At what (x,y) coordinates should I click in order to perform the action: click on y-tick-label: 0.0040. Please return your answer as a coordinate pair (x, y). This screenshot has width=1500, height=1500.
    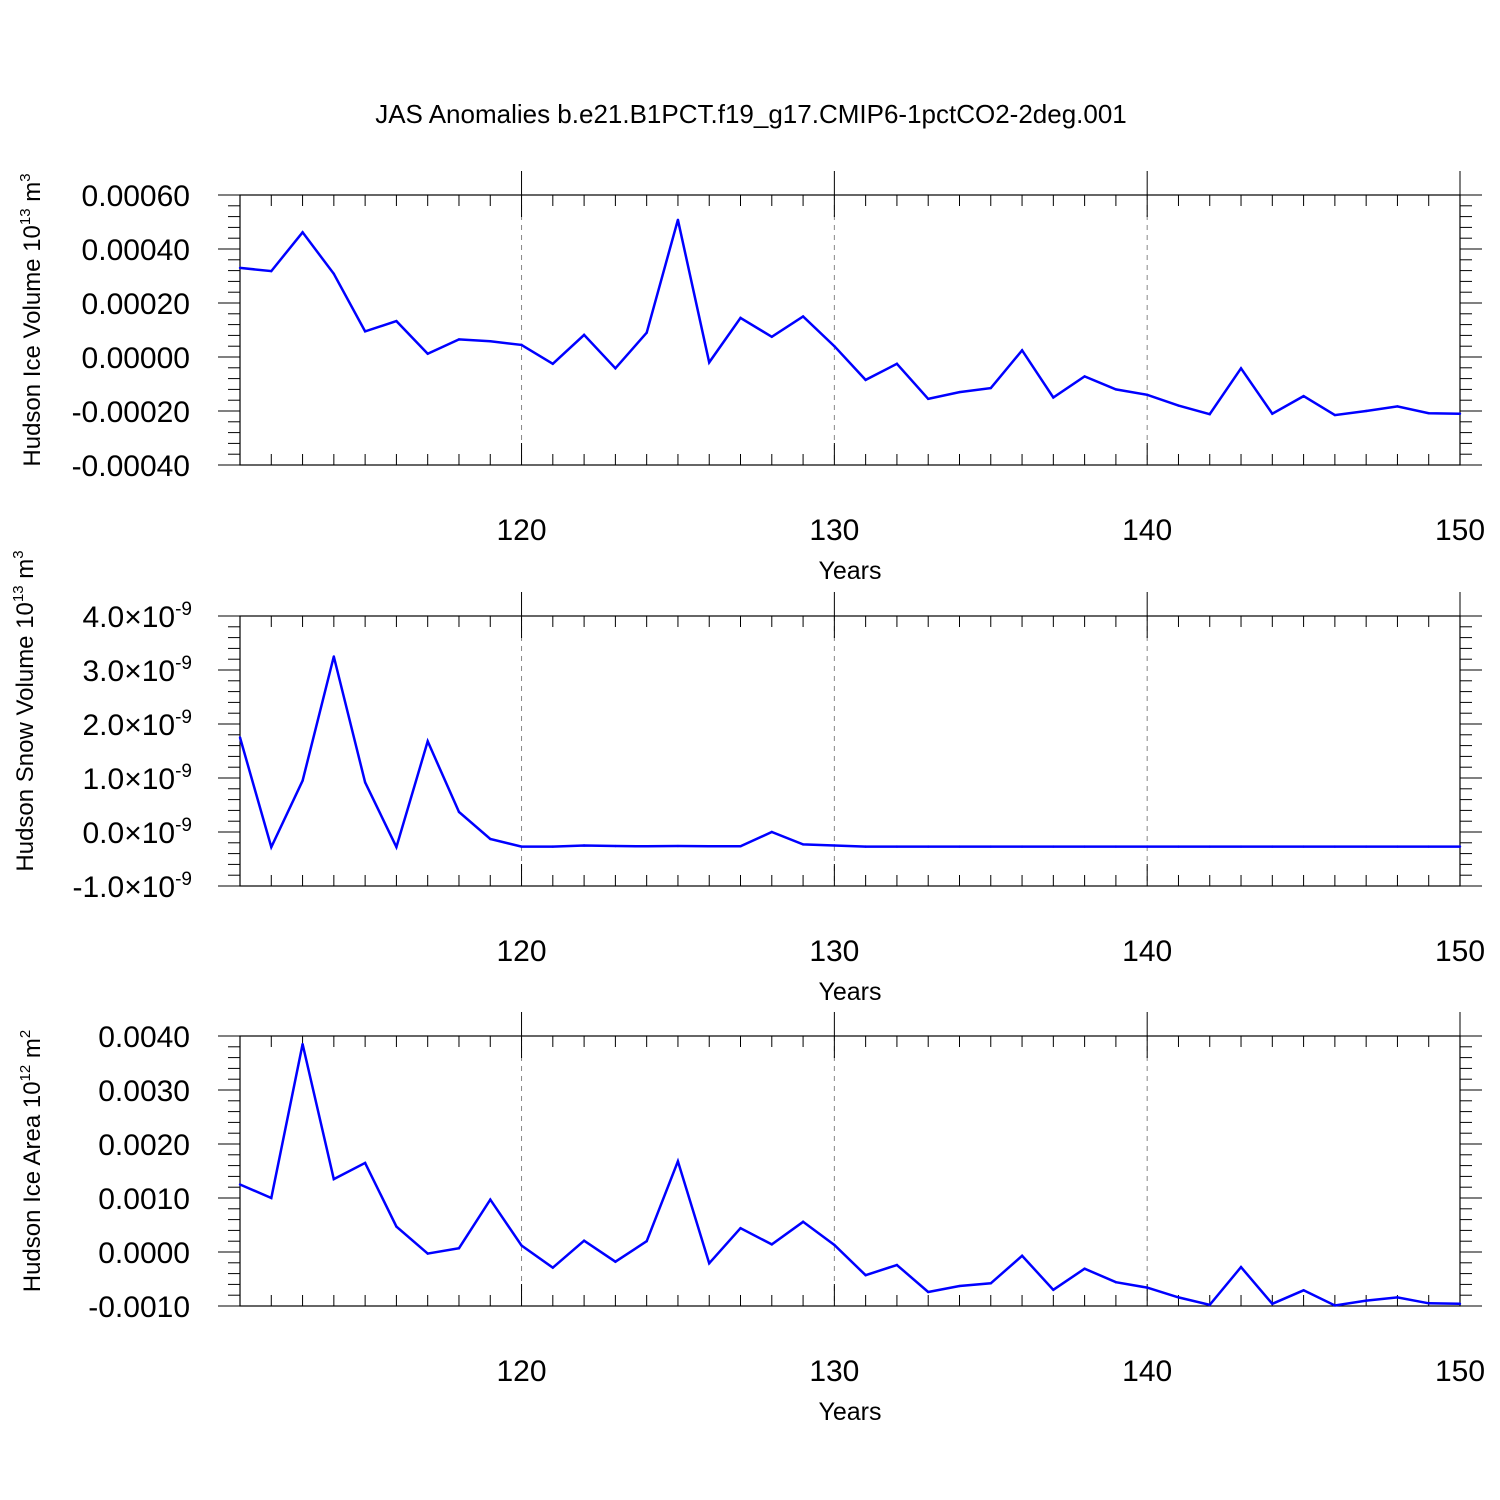
    Looking at the image, I should click on (144, 1037).